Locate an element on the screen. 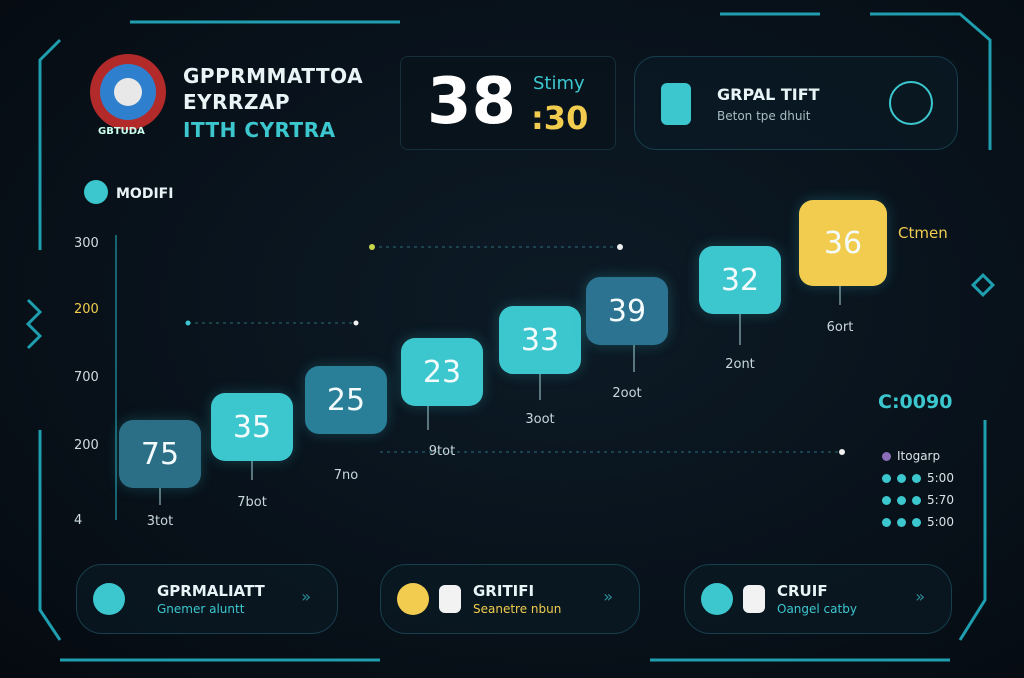 Image resolution: width=1024 pixels, height=678 pixels. button-subtitle: Seanetre nbun is located at coordinates (517, 609).